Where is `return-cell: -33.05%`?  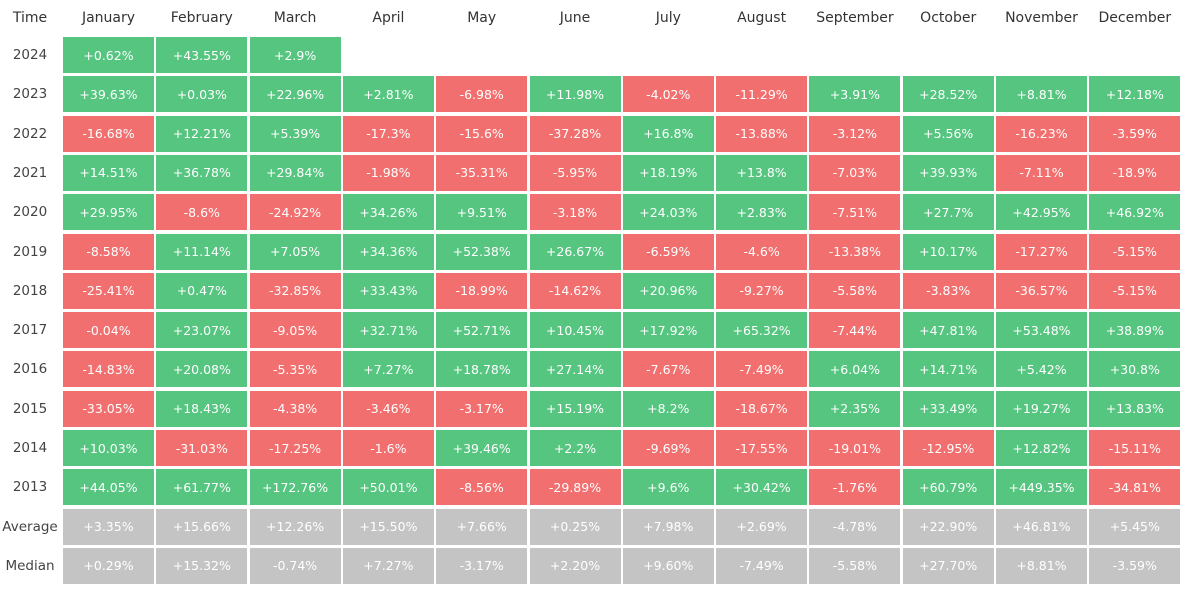
return-cell: -33.05% is located at coordinates (108, 408).